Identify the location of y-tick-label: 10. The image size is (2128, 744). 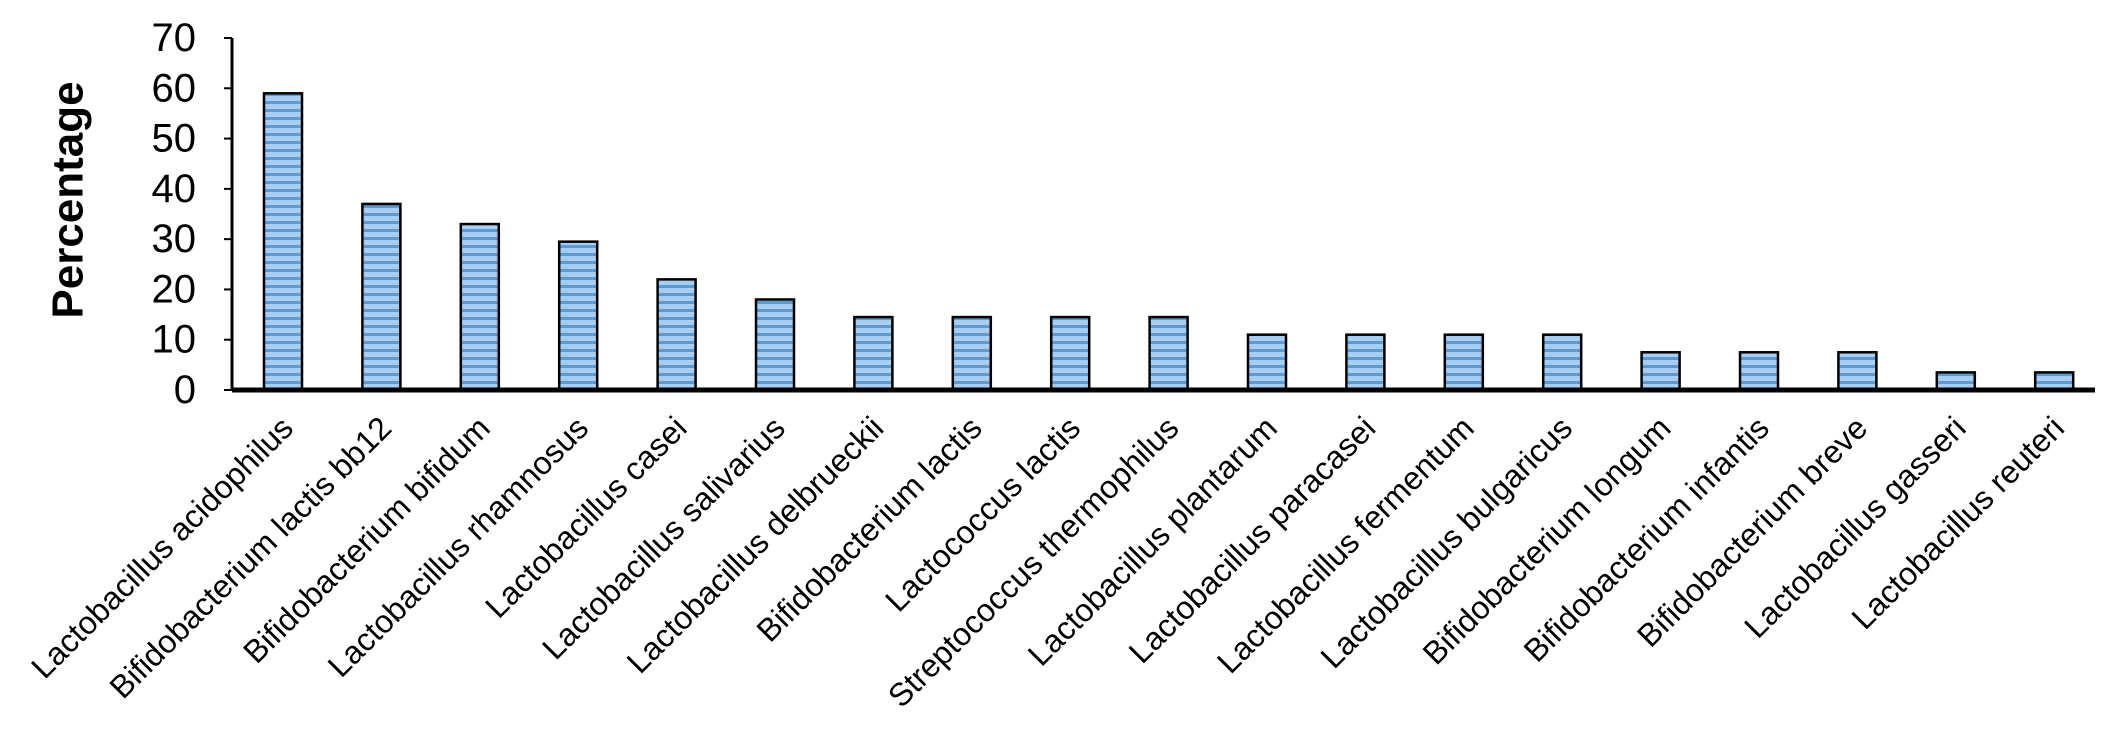
(174, 340).